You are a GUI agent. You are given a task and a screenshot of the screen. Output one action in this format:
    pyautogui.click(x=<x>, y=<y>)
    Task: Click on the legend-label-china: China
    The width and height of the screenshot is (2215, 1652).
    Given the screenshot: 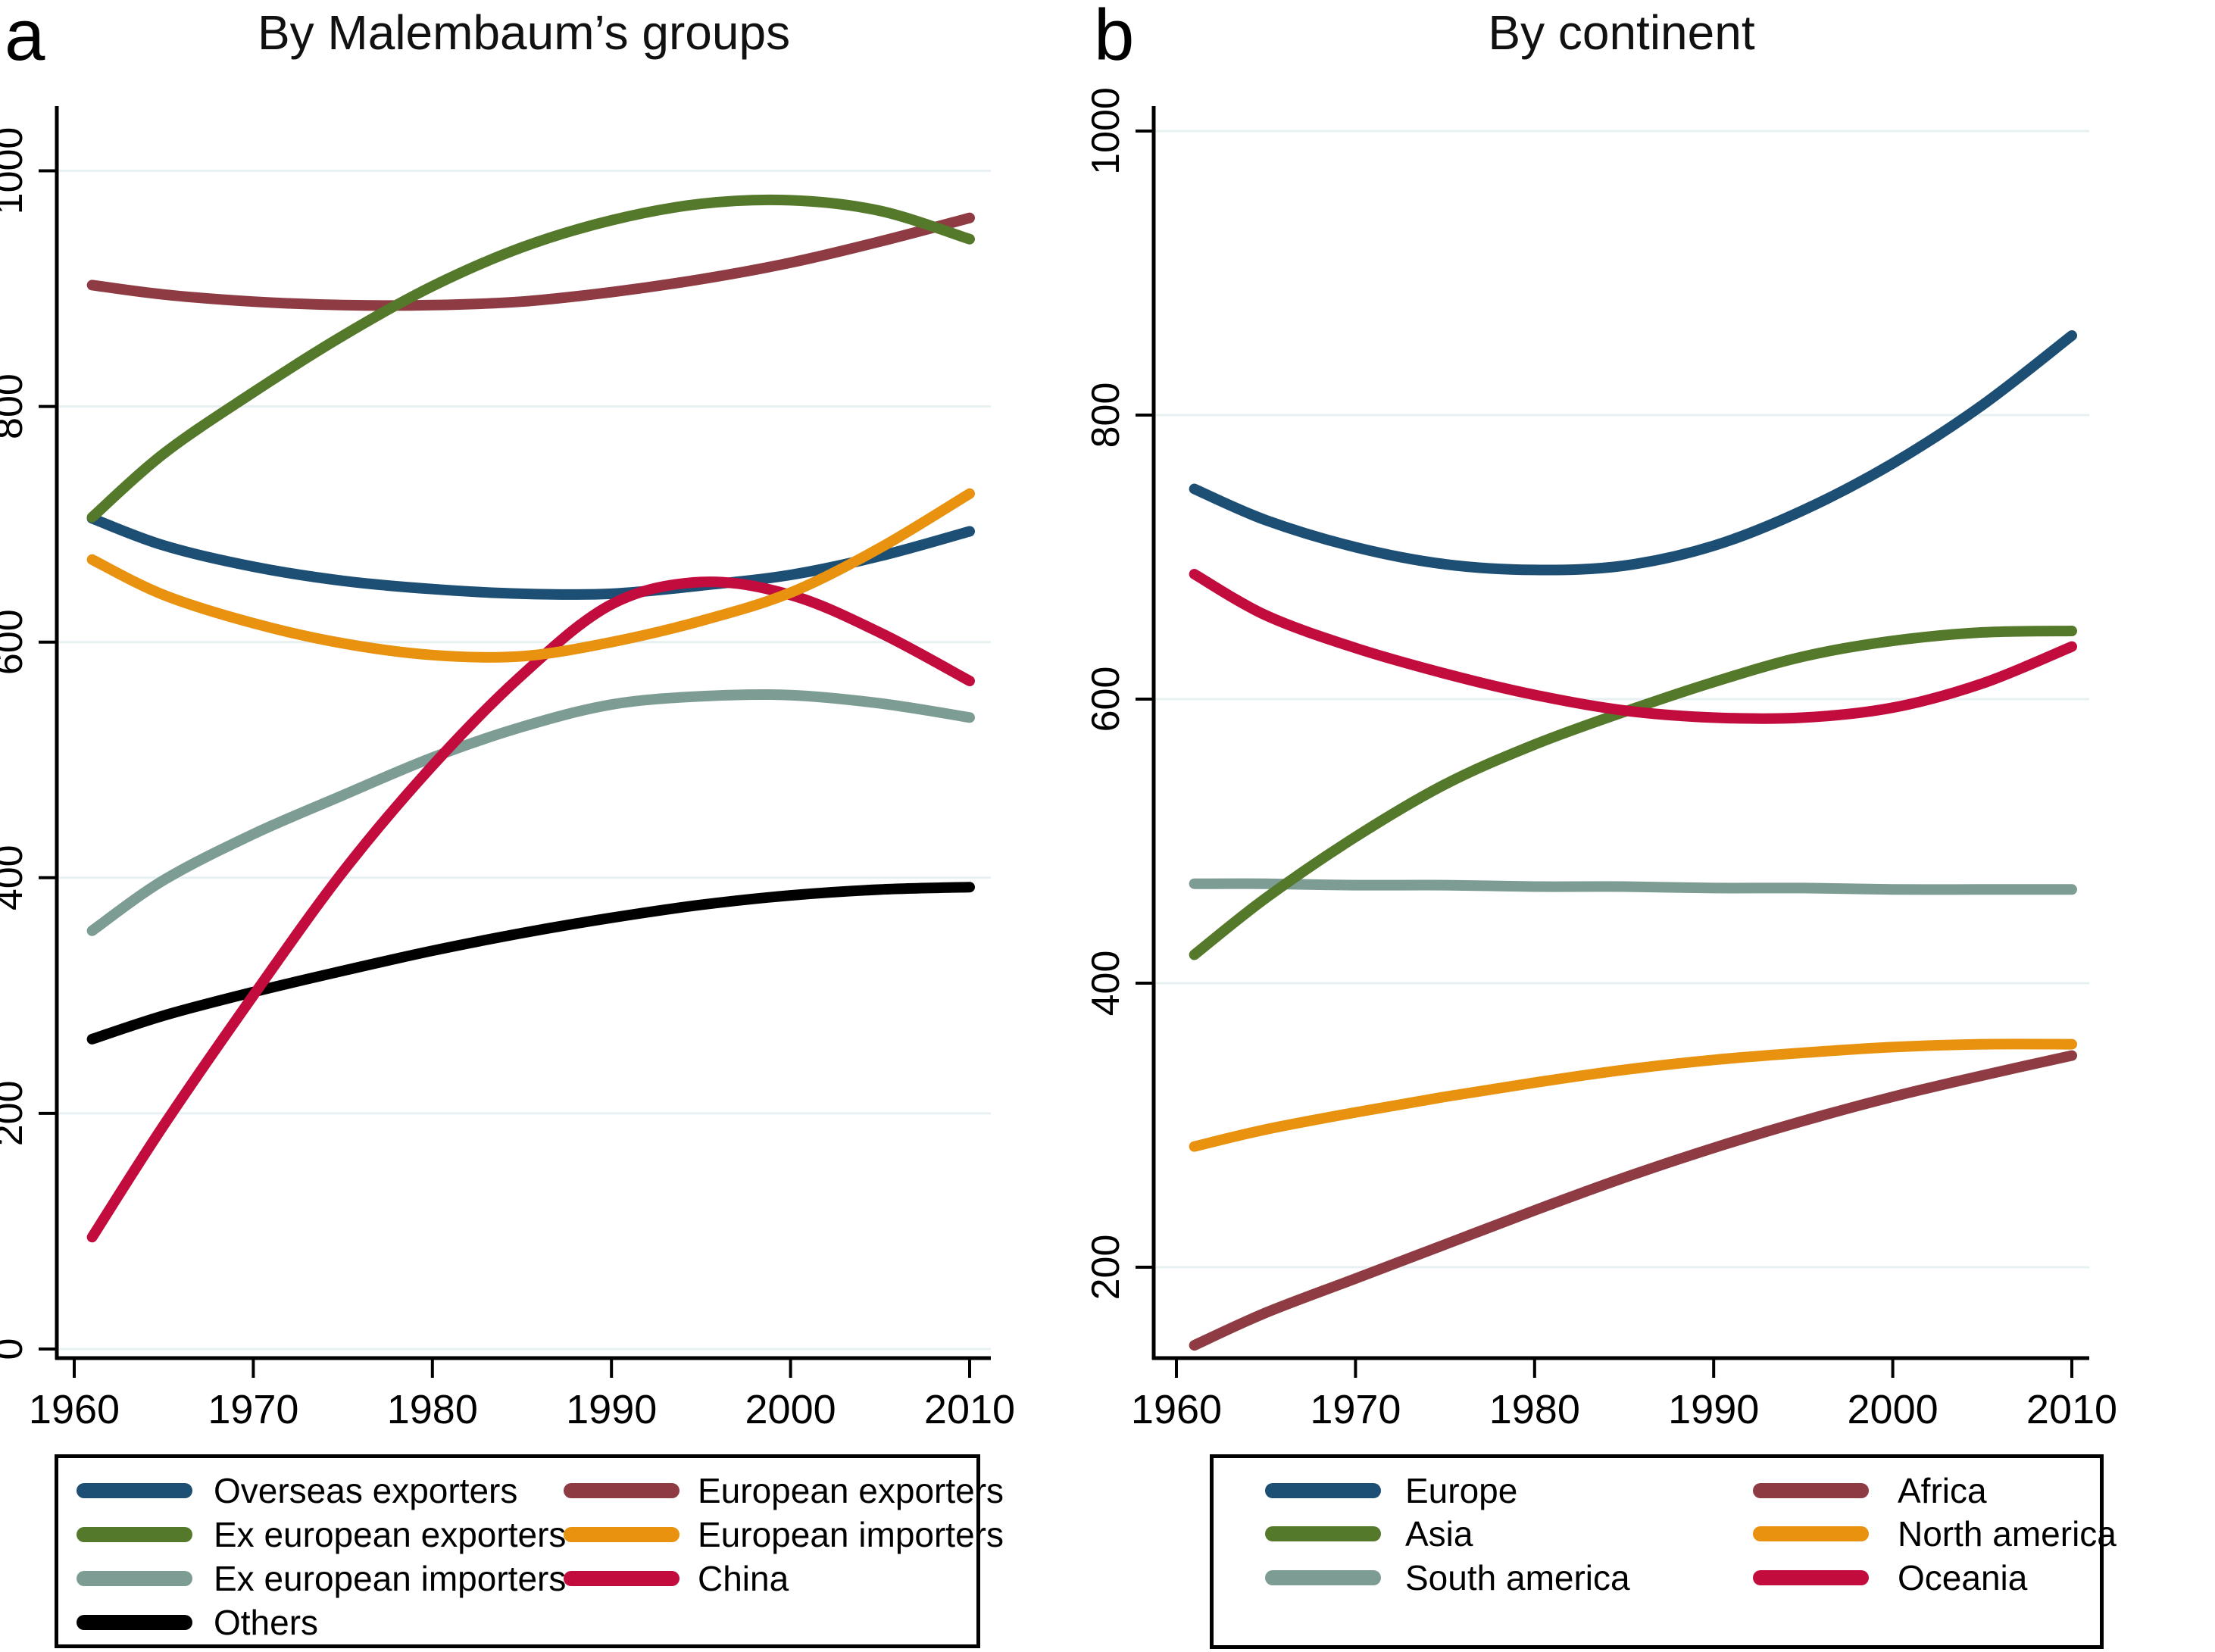 What is the action you would take?
    pyautogui.click(x=743, y=1578)
    